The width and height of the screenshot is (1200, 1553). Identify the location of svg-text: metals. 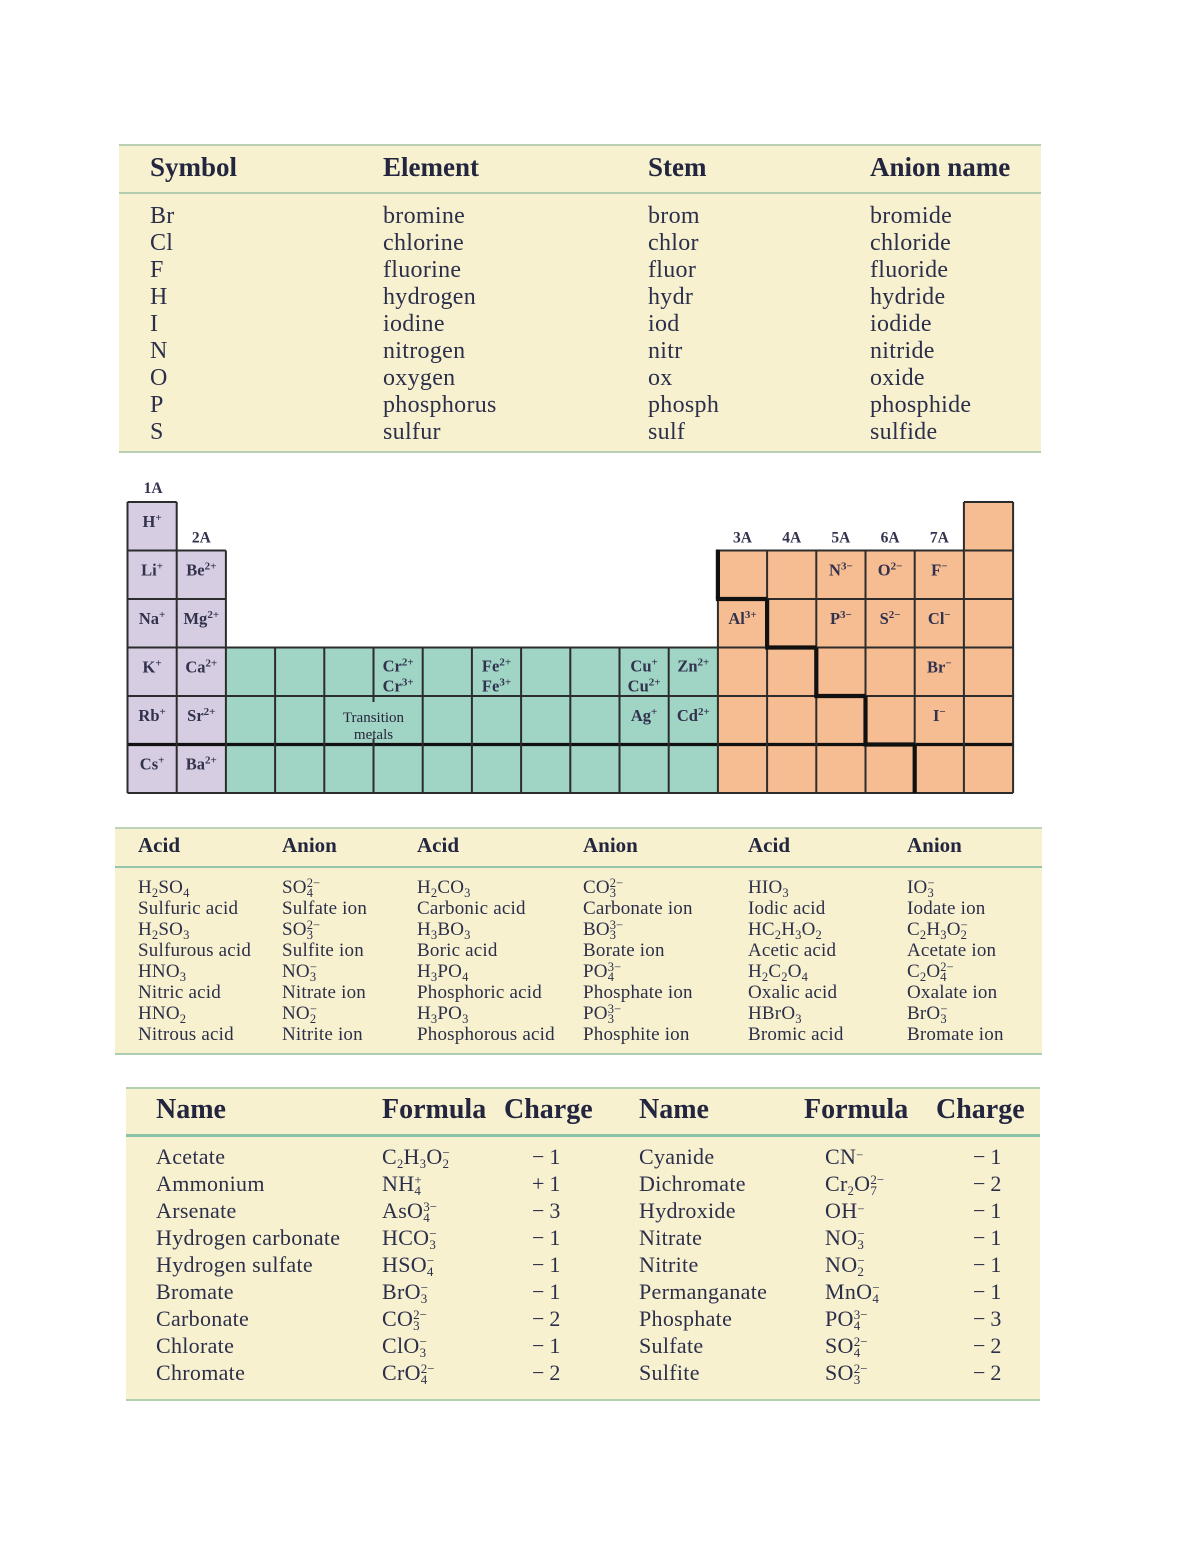
(373, 735).